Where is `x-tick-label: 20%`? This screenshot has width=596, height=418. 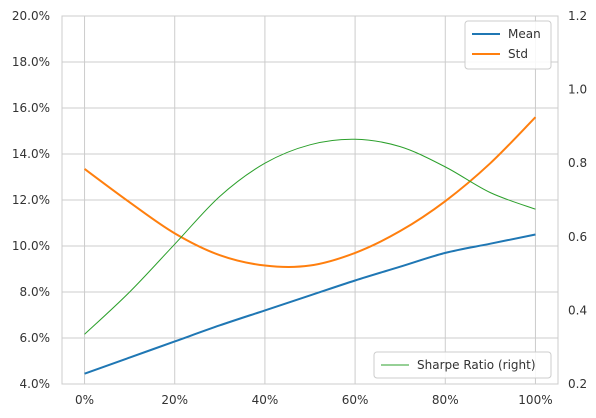
x-tick-label: 20% is located at coordinates (174, 400).